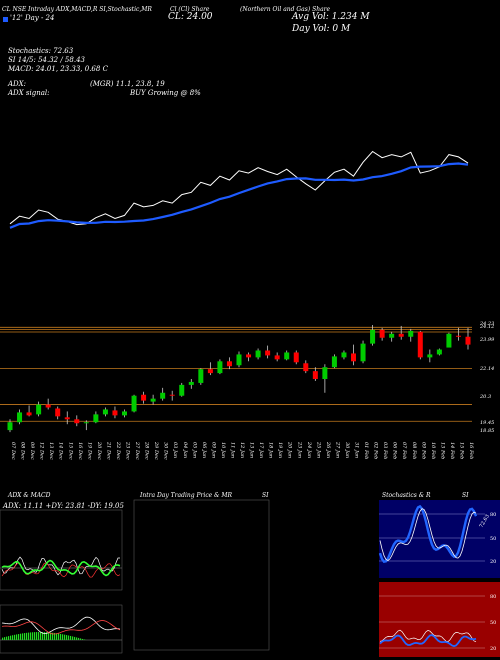  I want to click on date-label-24: 12 Jan, so click(242, 450).